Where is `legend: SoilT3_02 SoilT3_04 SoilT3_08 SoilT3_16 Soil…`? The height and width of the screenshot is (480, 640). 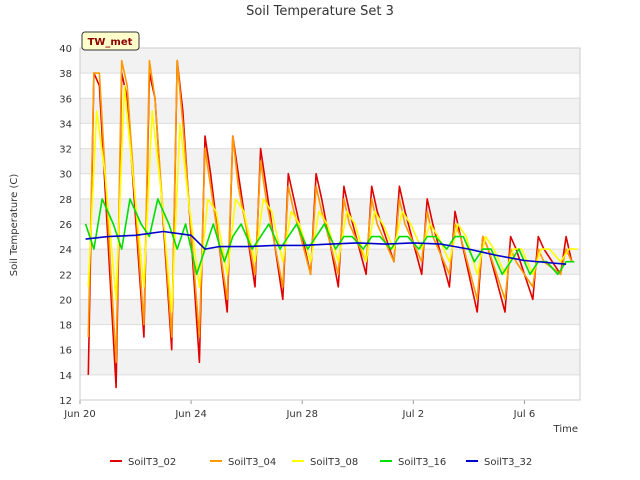 legend: SoilT3_02 SoilT3_04 SoilT3_08 SoilT3_16 Soil… is located at coordinates (321, 462).